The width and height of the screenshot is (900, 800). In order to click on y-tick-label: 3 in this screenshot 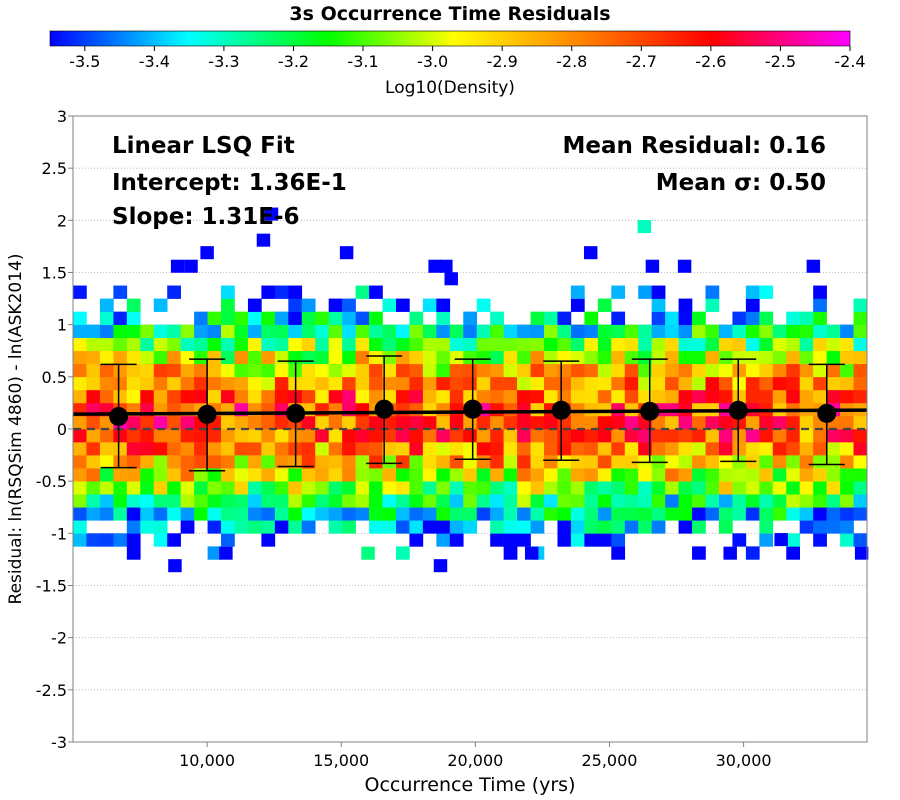, I will do `click(62, 116)`.